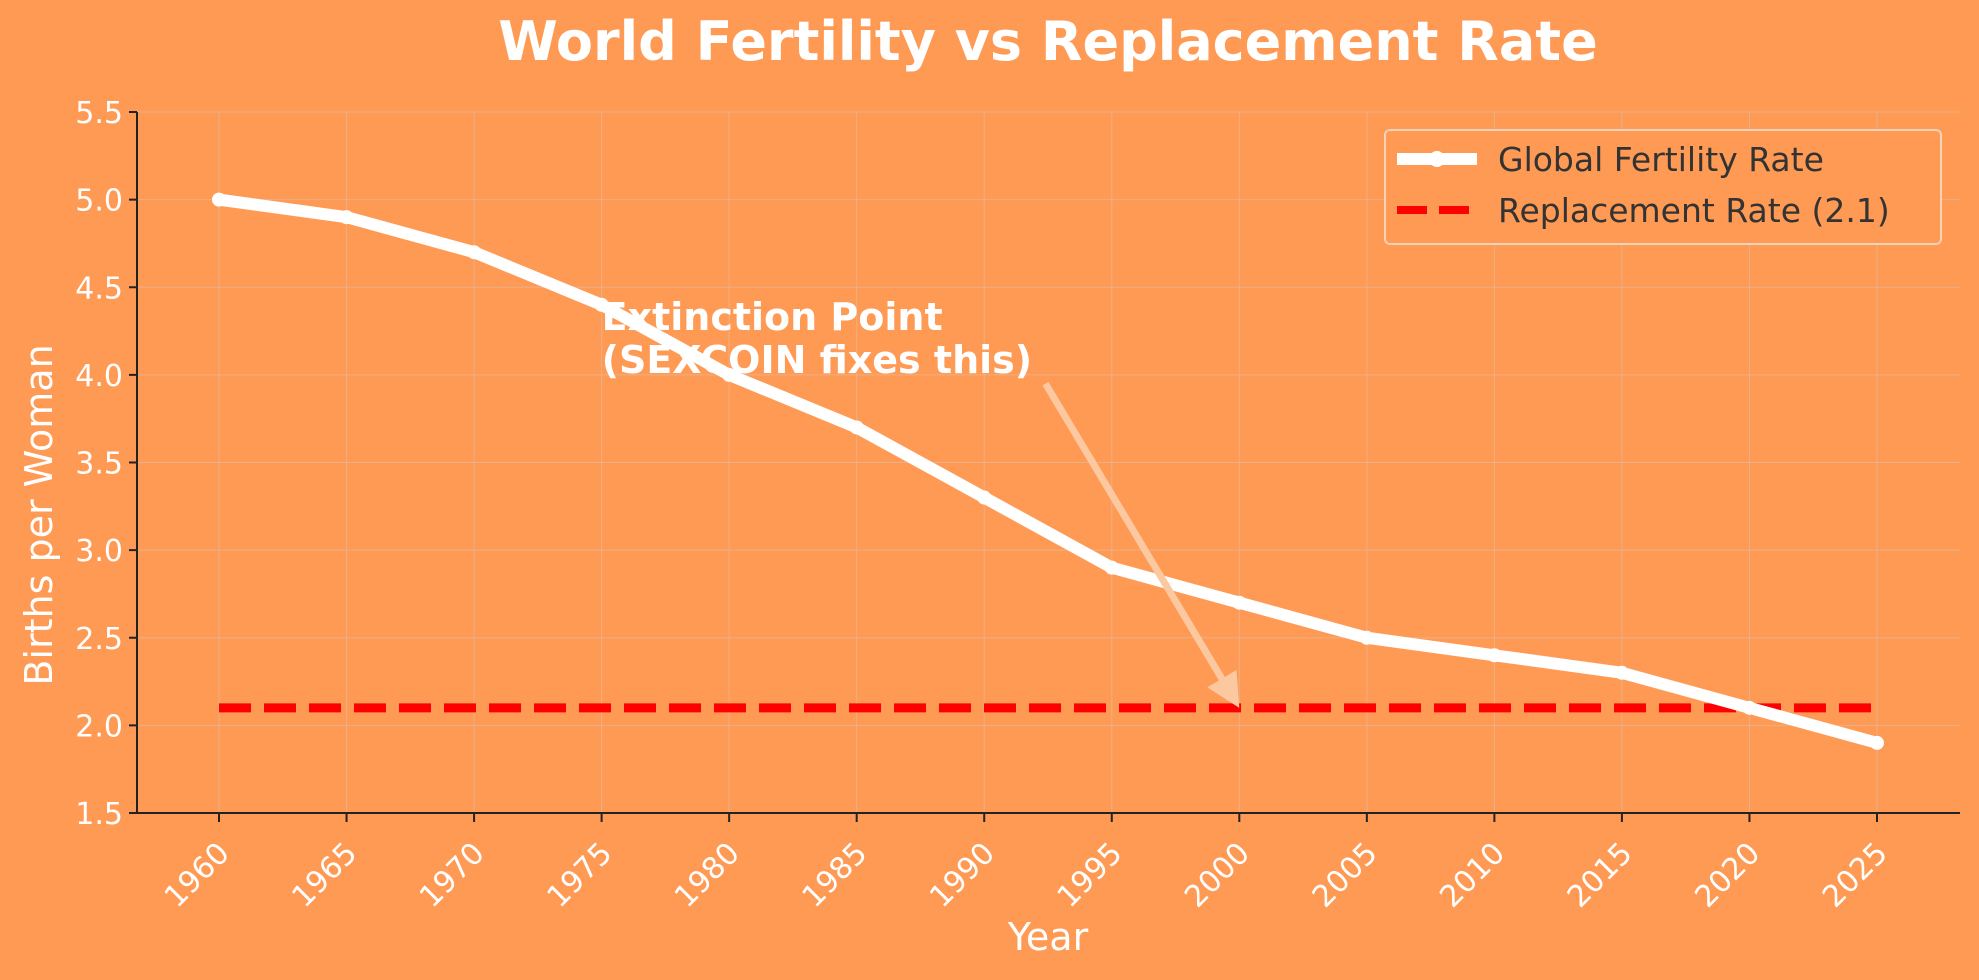 The image size is (1979, 980). Describe the element at coordinates (1694, 210) in the screenshot. I see `legend-label-replacement: Replacement Rate (2.1)` at that location.